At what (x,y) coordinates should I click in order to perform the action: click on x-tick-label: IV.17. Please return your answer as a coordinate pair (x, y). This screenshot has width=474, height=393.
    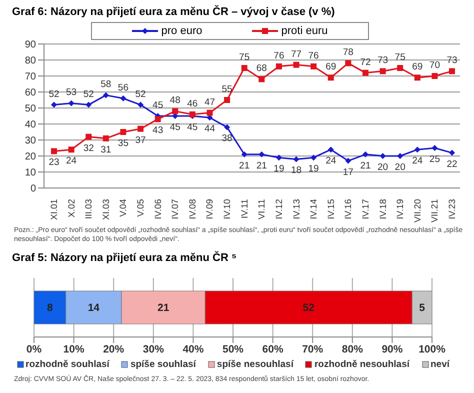
    Looking at the image, I should click on (365, 209).